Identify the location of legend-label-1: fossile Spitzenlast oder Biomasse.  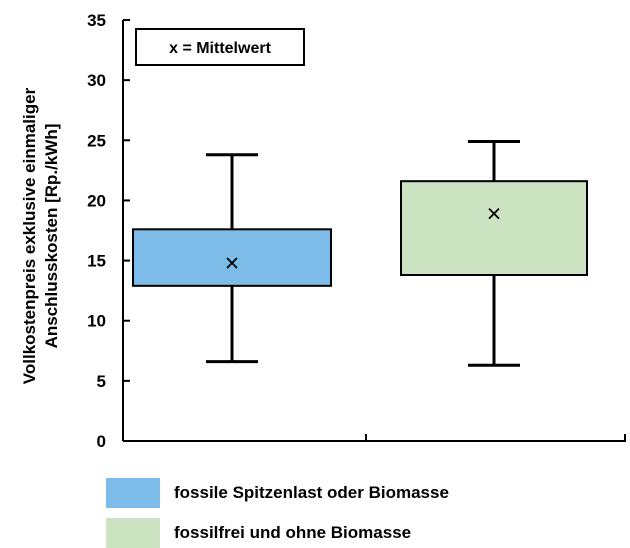
(311, 492).